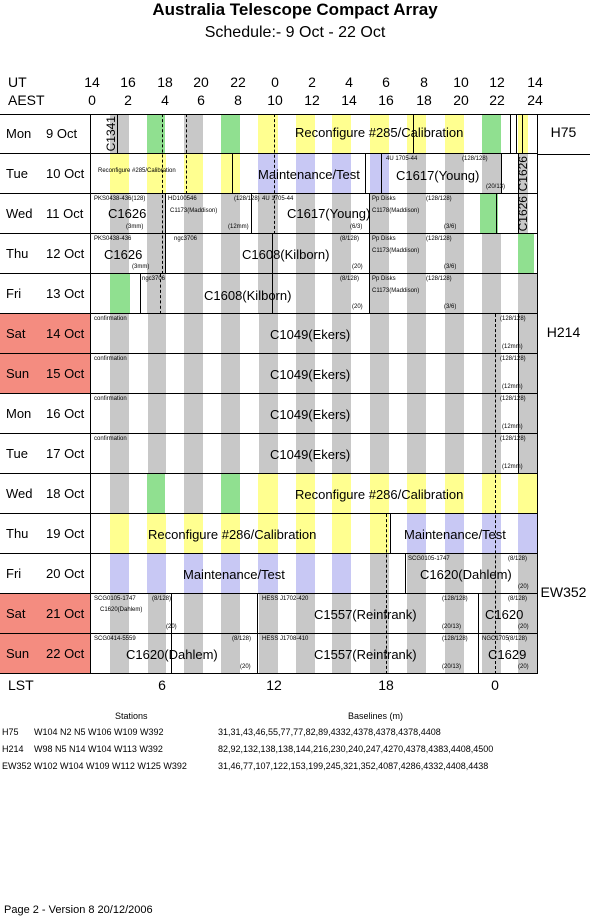  I want to click on legend-stations: W104 N2 N5 W106 W109 W392, so click(99, 732).